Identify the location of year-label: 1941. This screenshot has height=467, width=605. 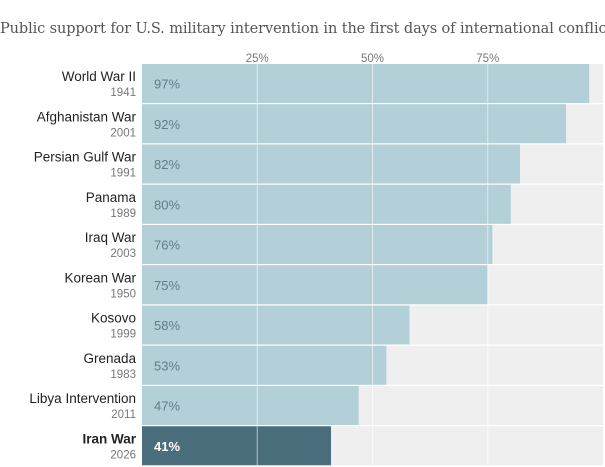
(123, 93).